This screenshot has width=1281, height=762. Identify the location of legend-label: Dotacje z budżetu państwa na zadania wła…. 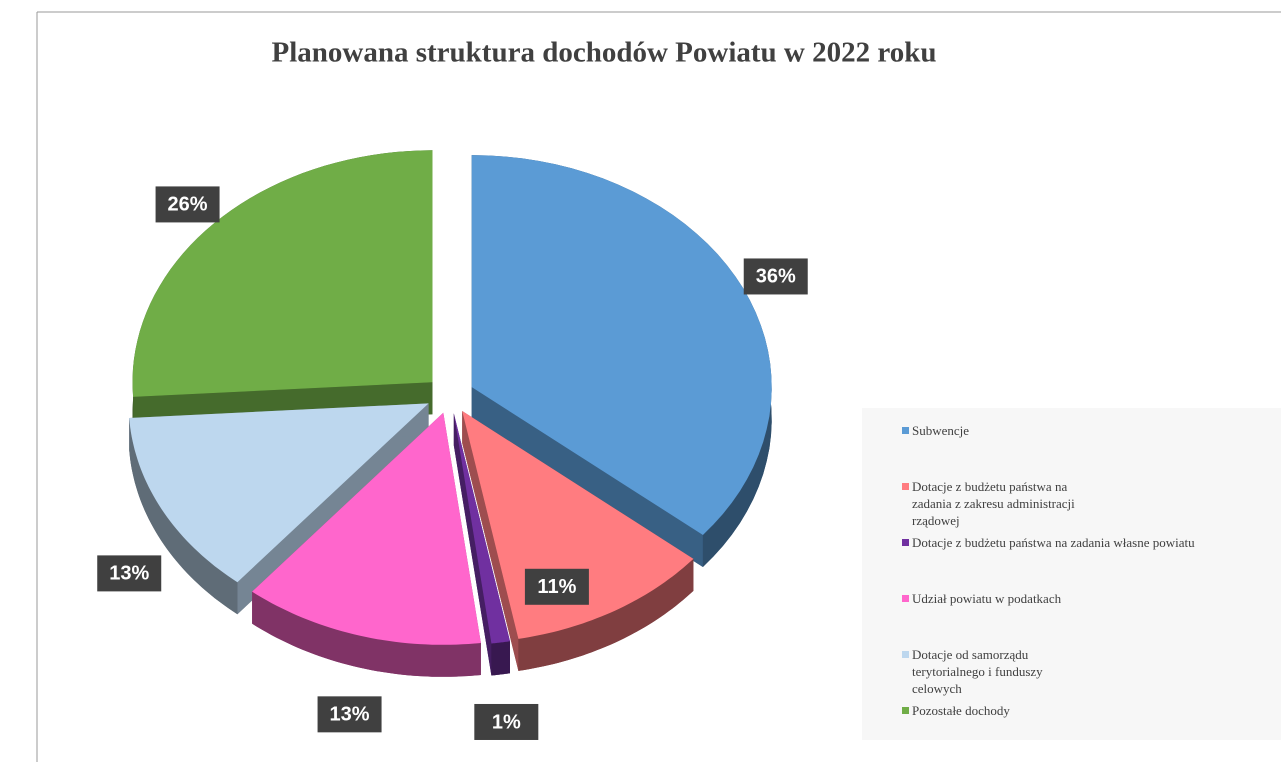
(1053, 542).